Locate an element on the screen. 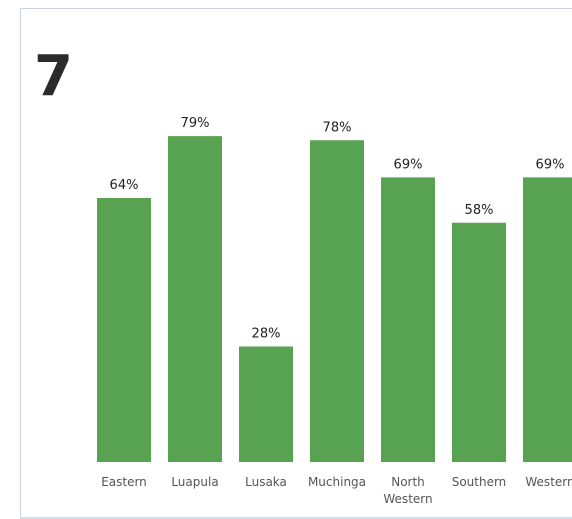 The height and width of the screenshot is (519, 572). bar-lusaka is located at coordinates (266, 404).